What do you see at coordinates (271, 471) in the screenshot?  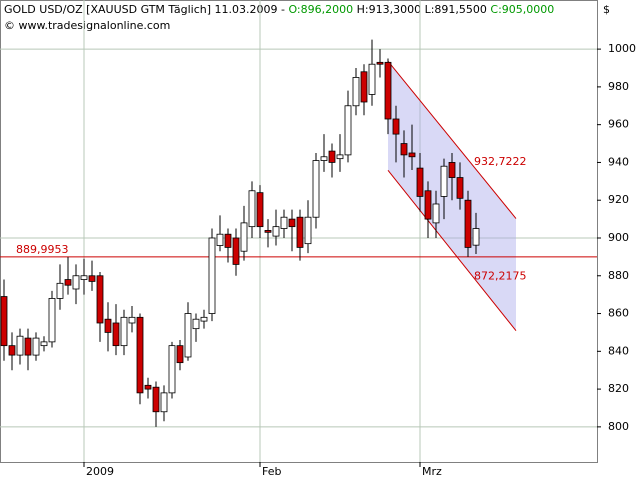 I see `x-tick-label: Feb` at bounding box center [271, 471].